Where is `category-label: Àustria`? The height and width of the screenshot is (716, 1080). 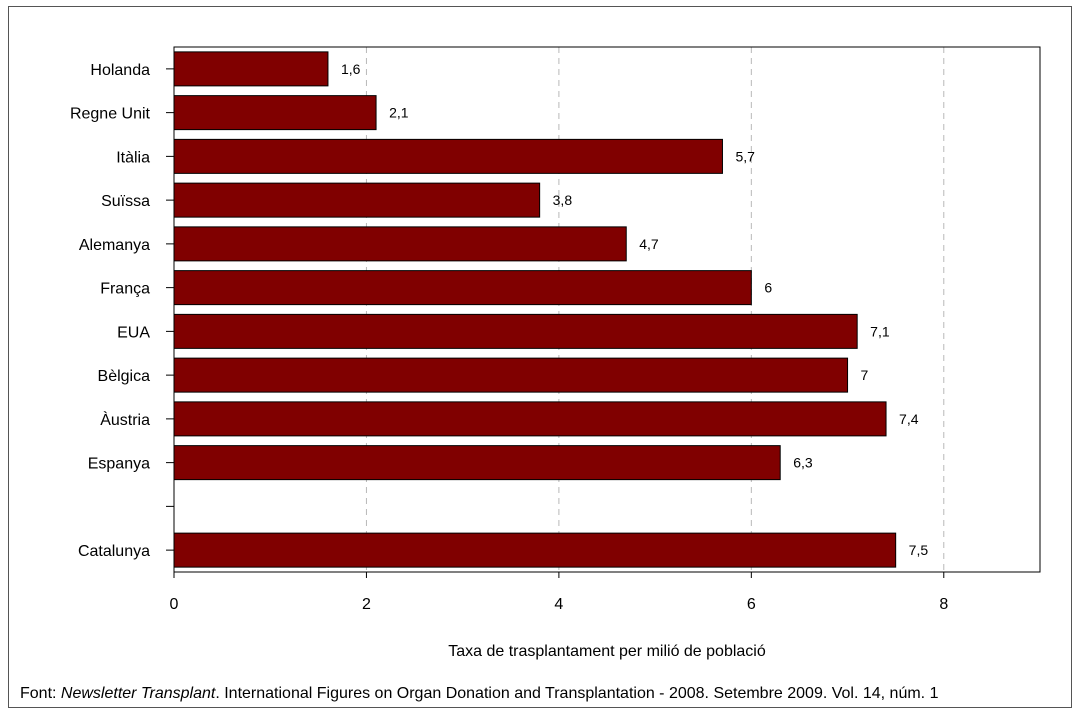
category-label: Àustria is located at coordinates (125, 419).